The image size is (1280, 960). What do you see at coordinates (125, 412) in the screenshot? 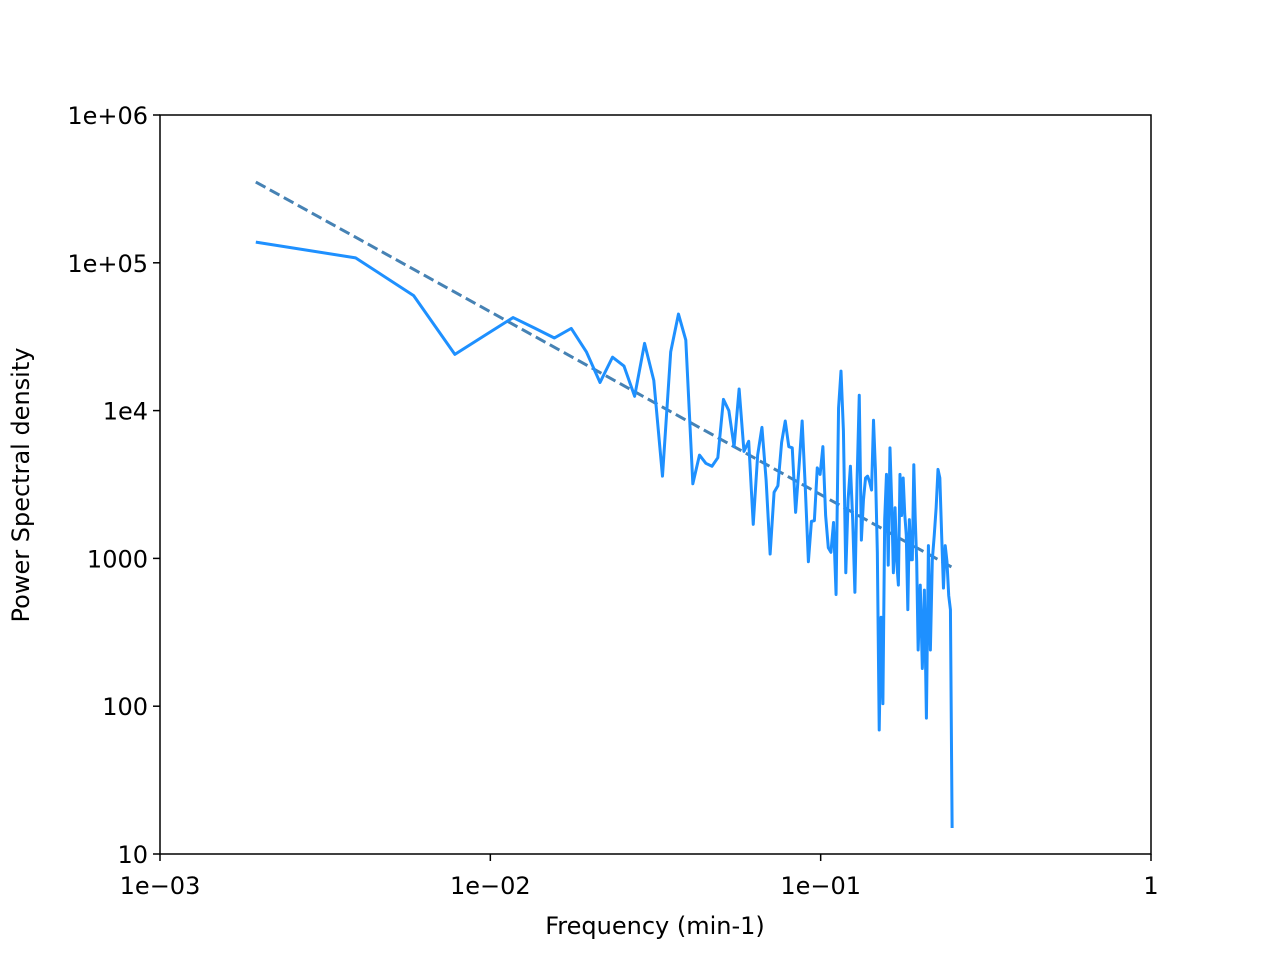
I see `y-tick-label: 1e4` at bounding box center [125, 412].